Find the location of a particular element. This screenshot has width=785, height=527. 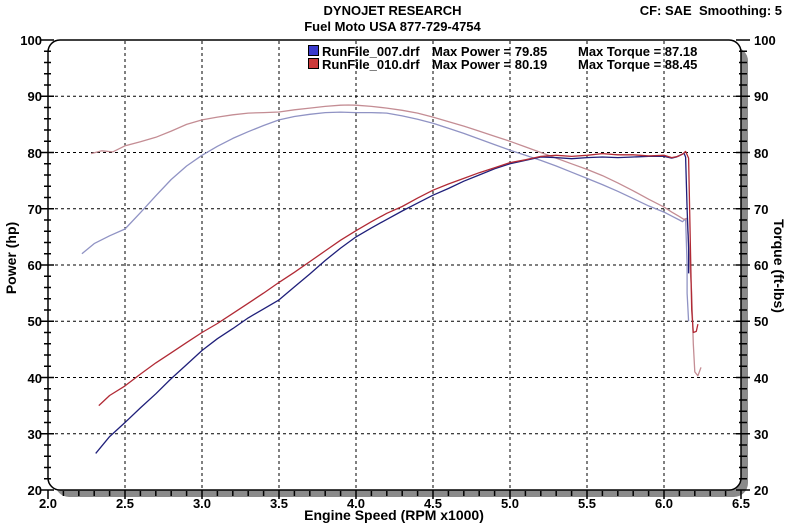

y-tick-label-right: 90 is located at coordinates (761, 97).